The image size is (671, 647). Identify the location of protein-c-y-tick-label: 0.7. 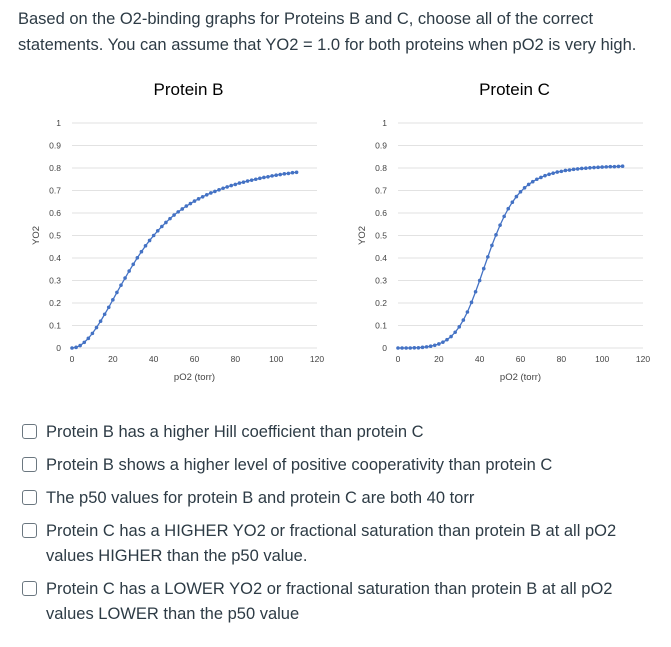
(381, 191).